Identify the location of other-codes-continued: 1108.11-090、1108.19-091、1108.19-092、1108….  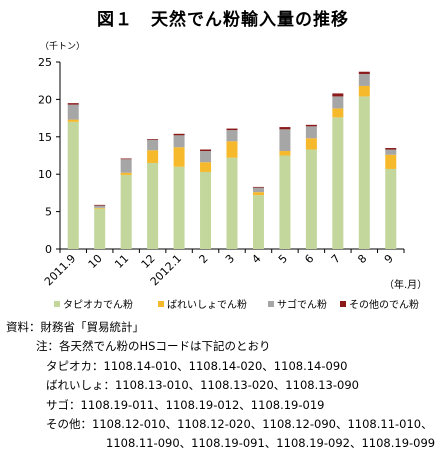
(271, 443).